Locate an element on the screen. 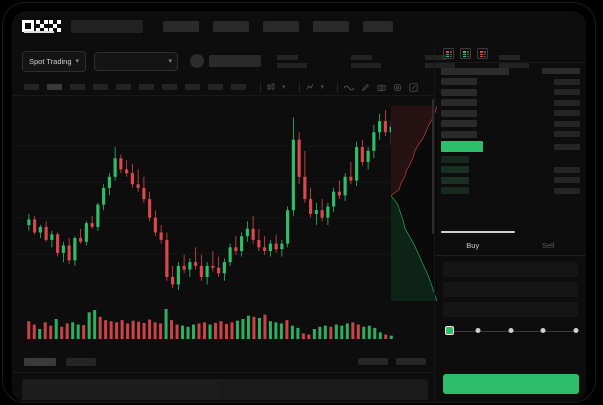  nav-search-box is located at coordinates (107, 26).